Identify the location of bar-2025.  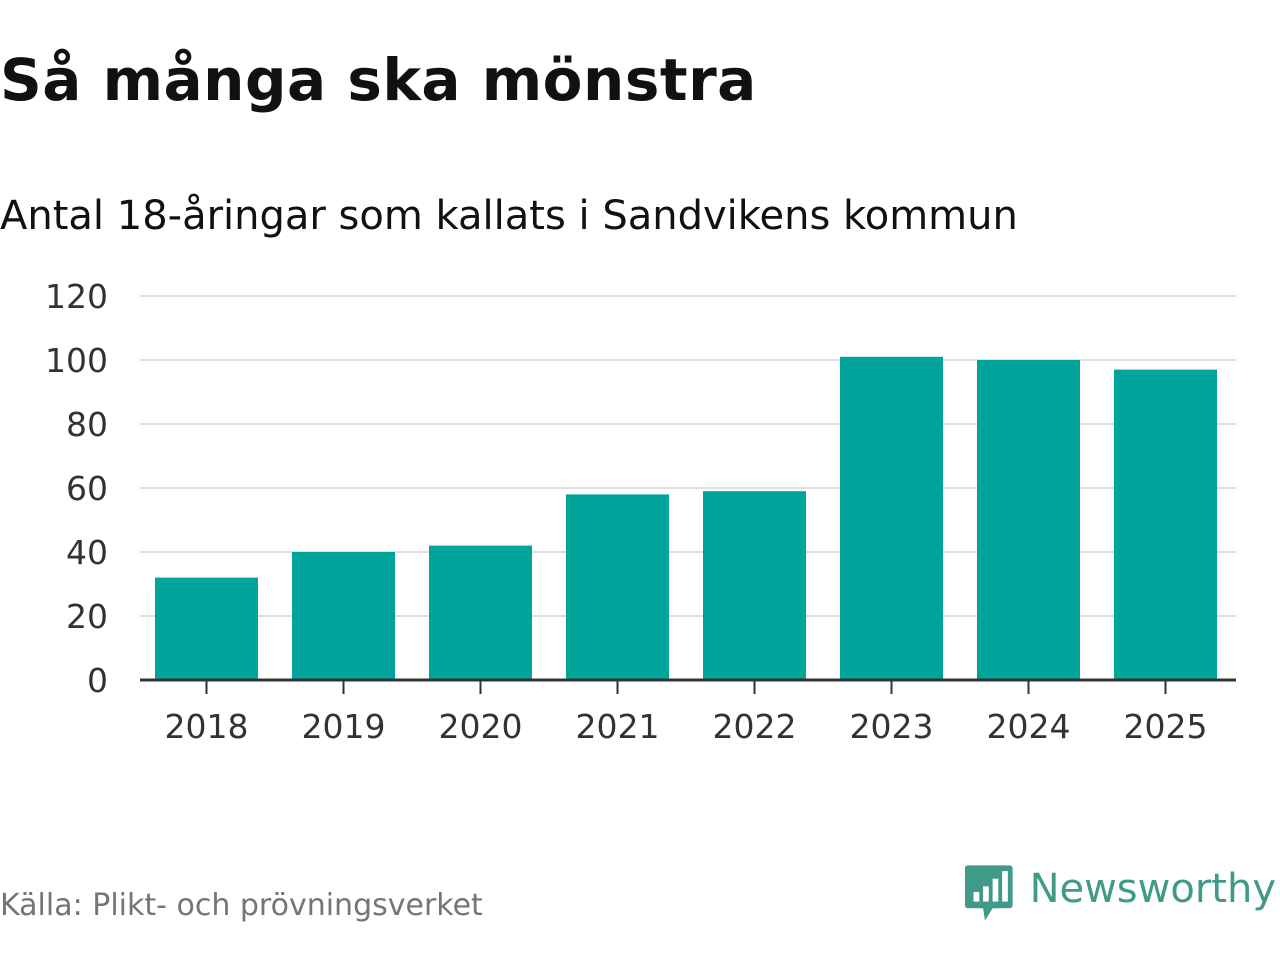
(1165, 524).